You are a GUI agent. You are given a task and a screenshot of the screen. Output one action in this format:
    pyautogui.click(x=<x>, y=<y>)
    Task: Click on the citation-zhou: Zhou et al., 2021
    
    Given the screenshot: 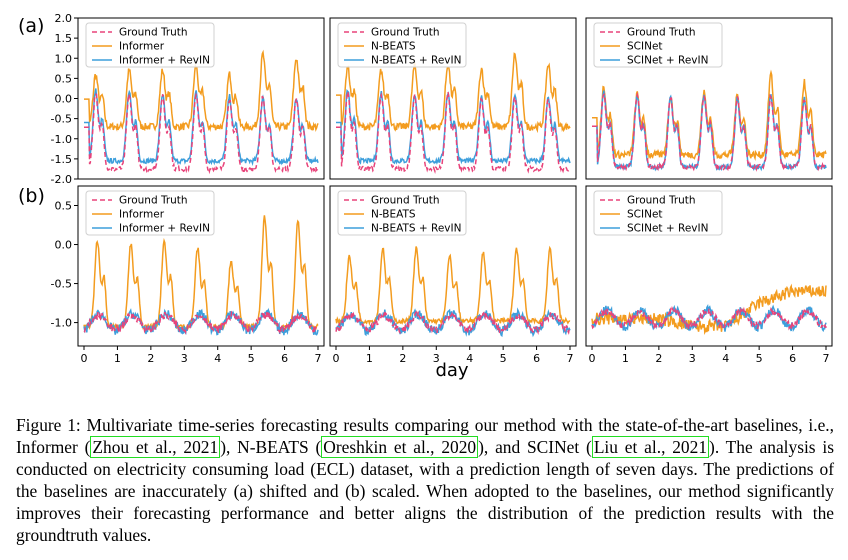 What is the action you would take?
    pyautogui.click(x=155, y=447)
    